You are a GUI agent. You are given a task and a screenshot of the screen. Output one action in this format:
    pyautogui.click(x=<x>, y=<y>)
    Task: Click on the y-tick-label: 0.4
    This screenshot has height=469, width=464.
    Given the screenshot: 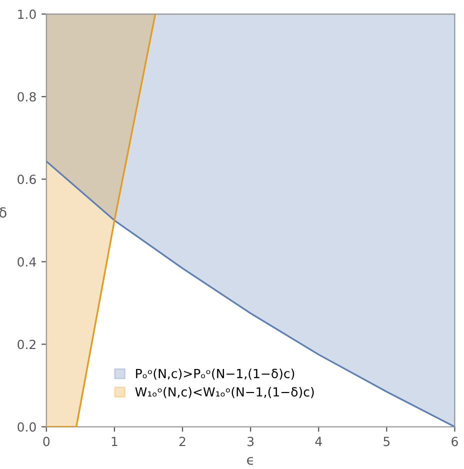 What is the action you would take?
    pyautogui.click(x=27, y=262)
    